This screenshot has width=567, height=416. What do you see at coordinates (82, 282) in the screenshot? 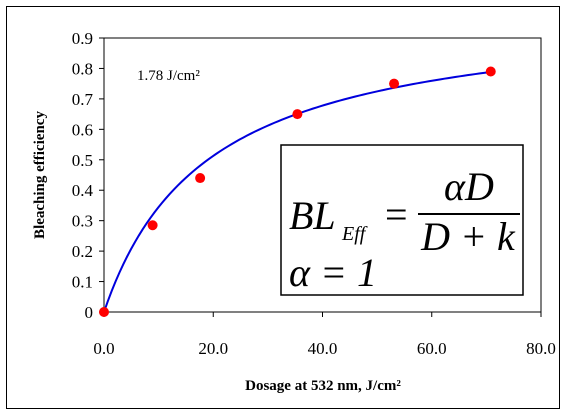
I see `y-tick-label: 0.1` at bounding box center [82, 282].